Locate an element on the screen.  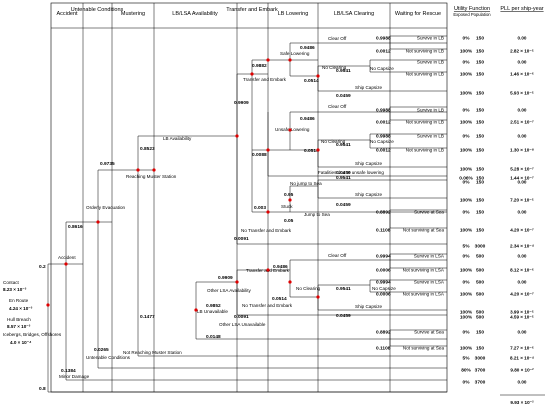
te-branch is located at coordinates (284, 136).